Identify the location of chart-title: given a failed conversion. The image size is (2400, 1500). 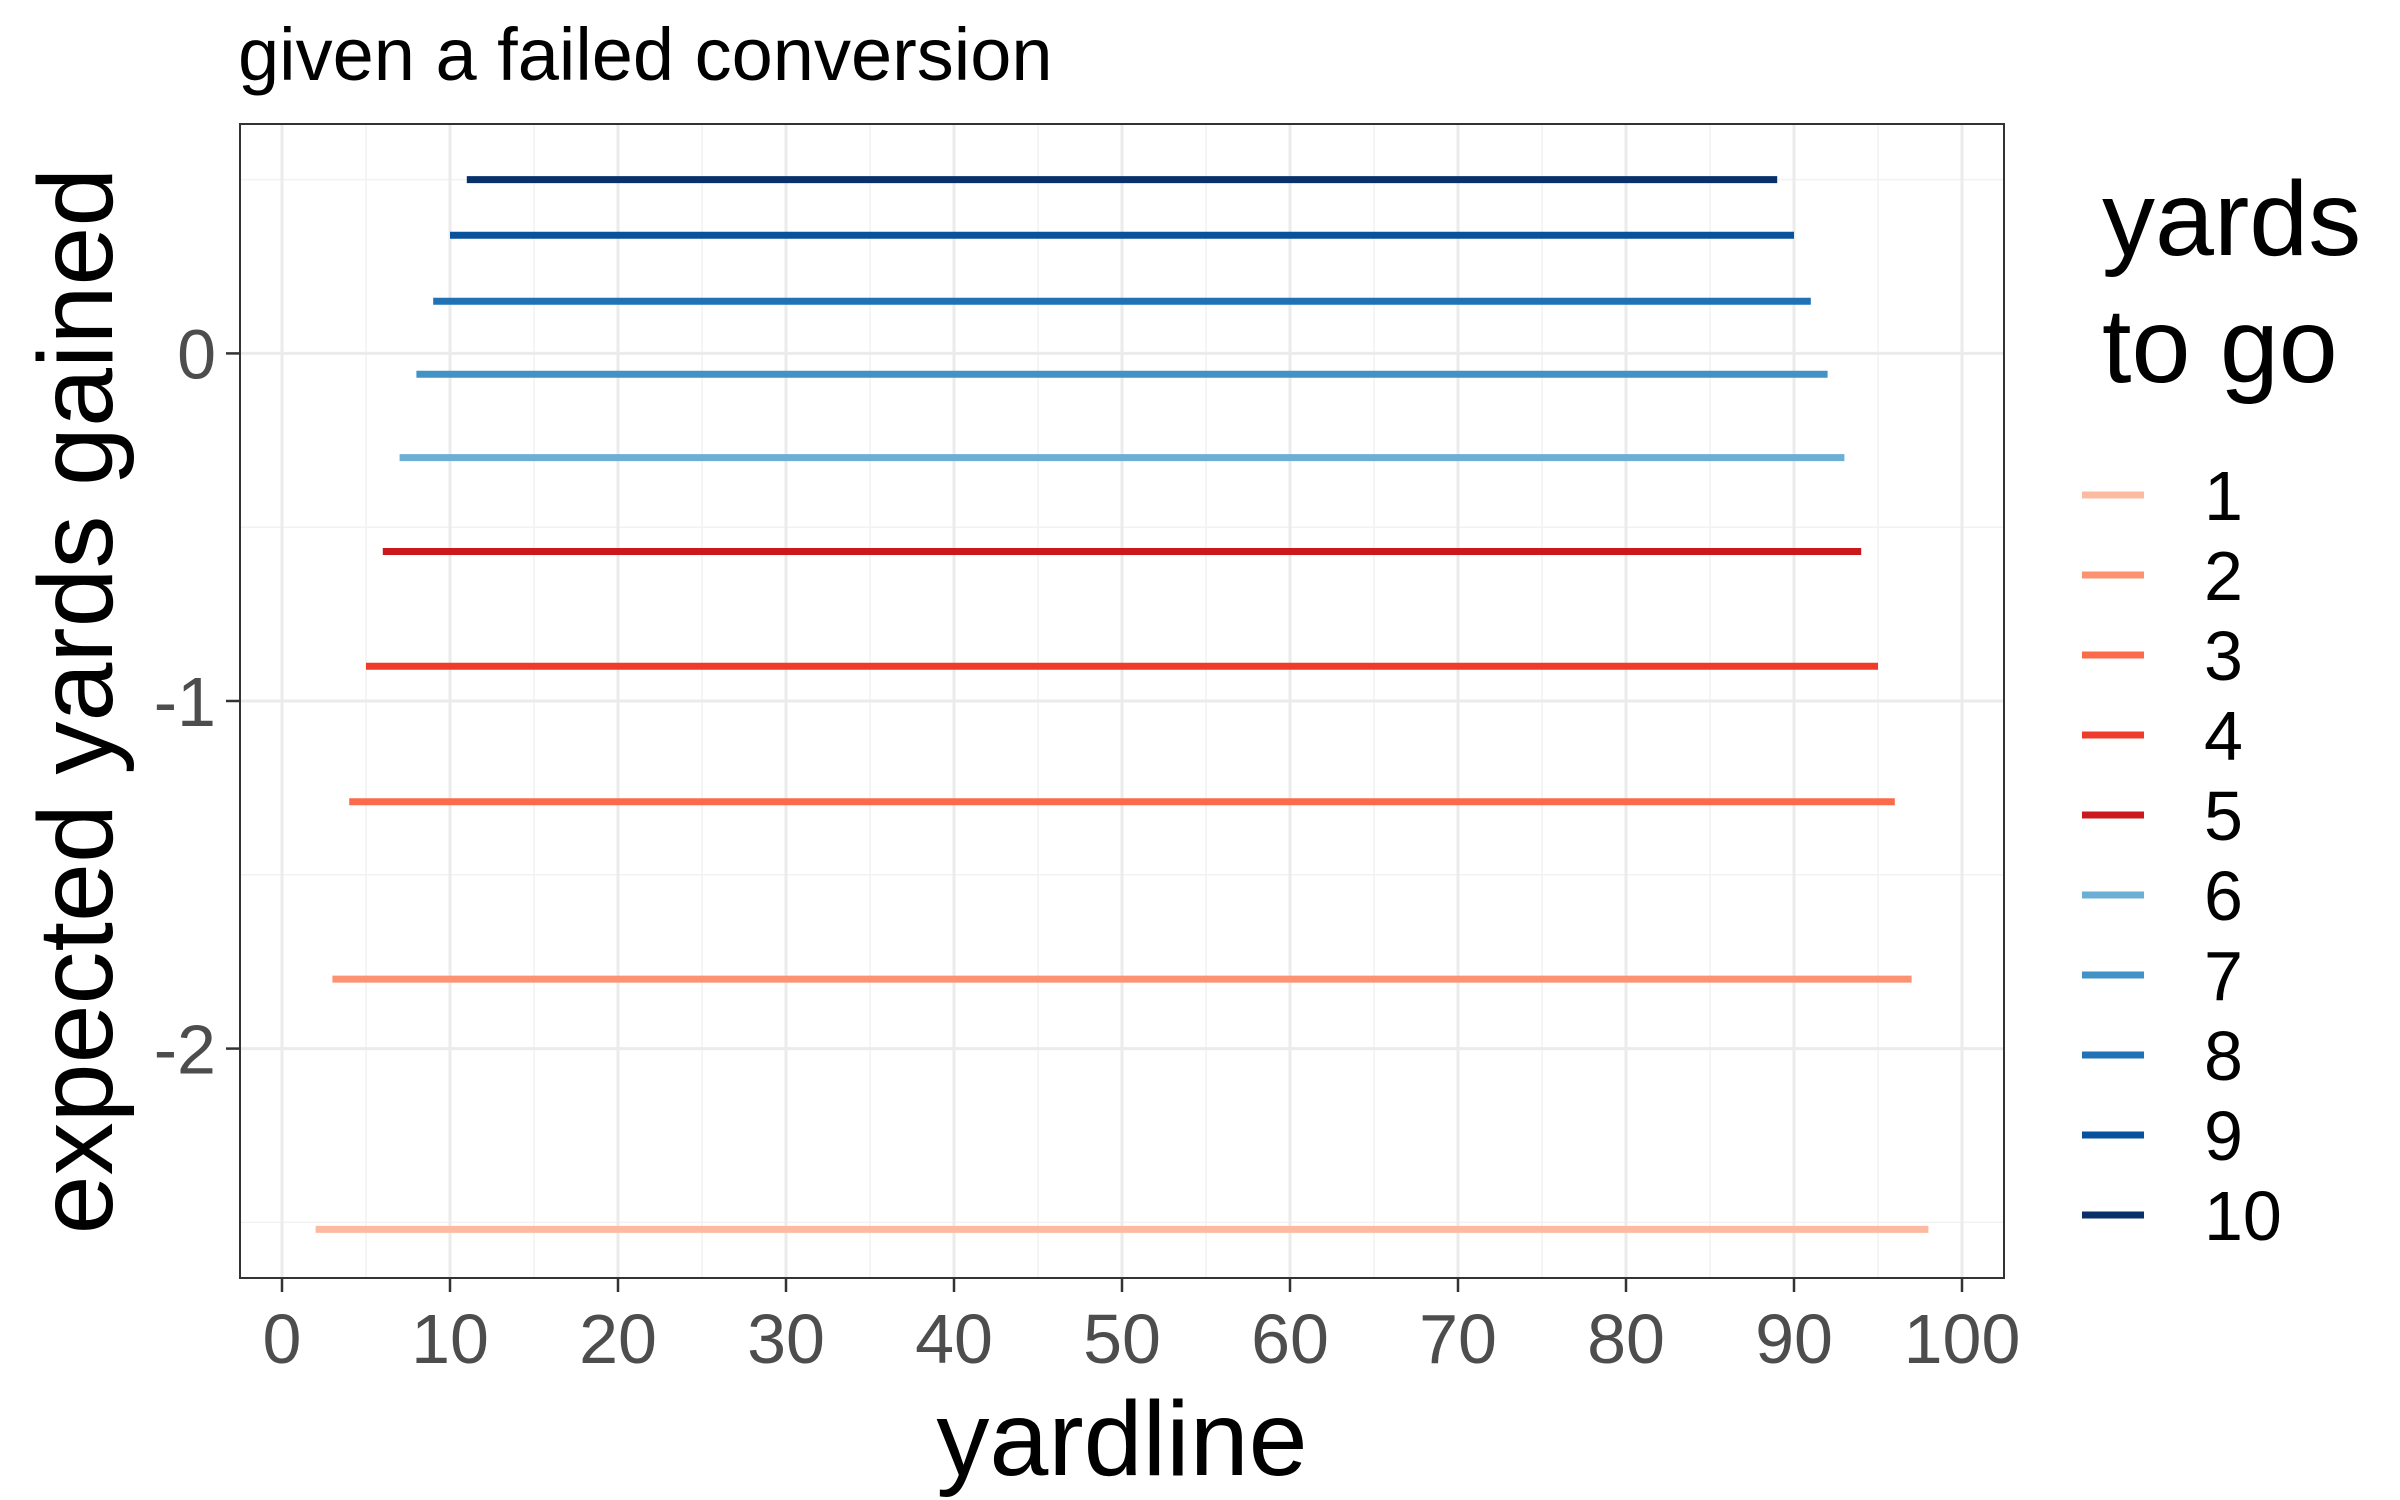
(645, 54).